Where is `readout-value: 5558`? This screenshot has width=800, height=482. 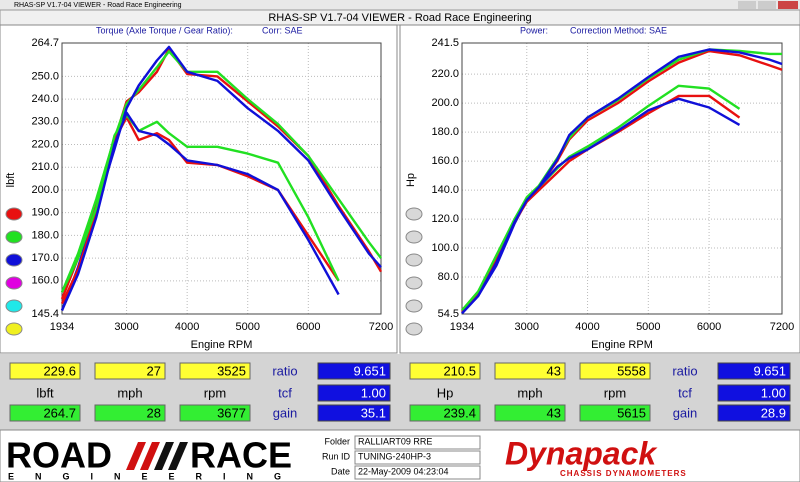
readout-value: 5558 is located at coordinates (631, 370).